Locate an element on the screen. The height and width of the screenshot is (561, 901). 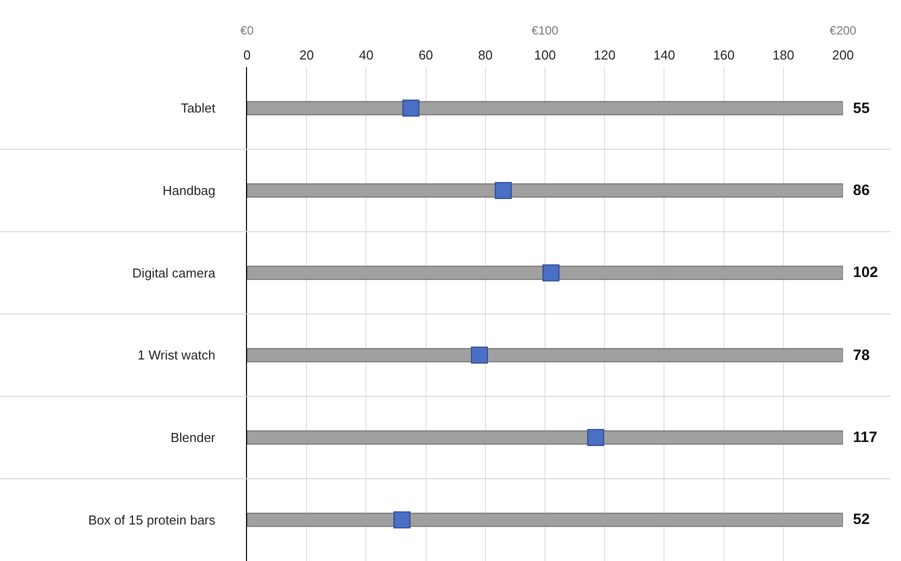
x-tick-label: 200 is located at coordinates (843, 54).